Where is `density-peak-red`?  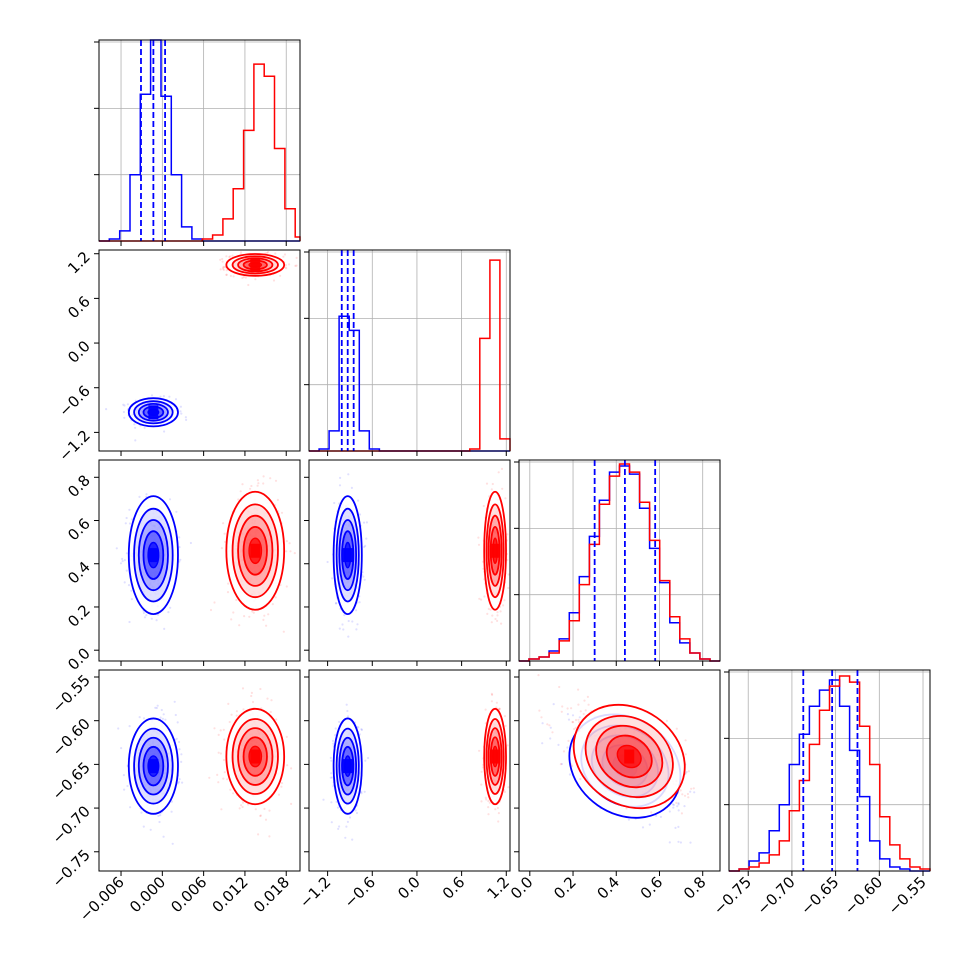 density-peak-red is located at coordinates (495, 756).